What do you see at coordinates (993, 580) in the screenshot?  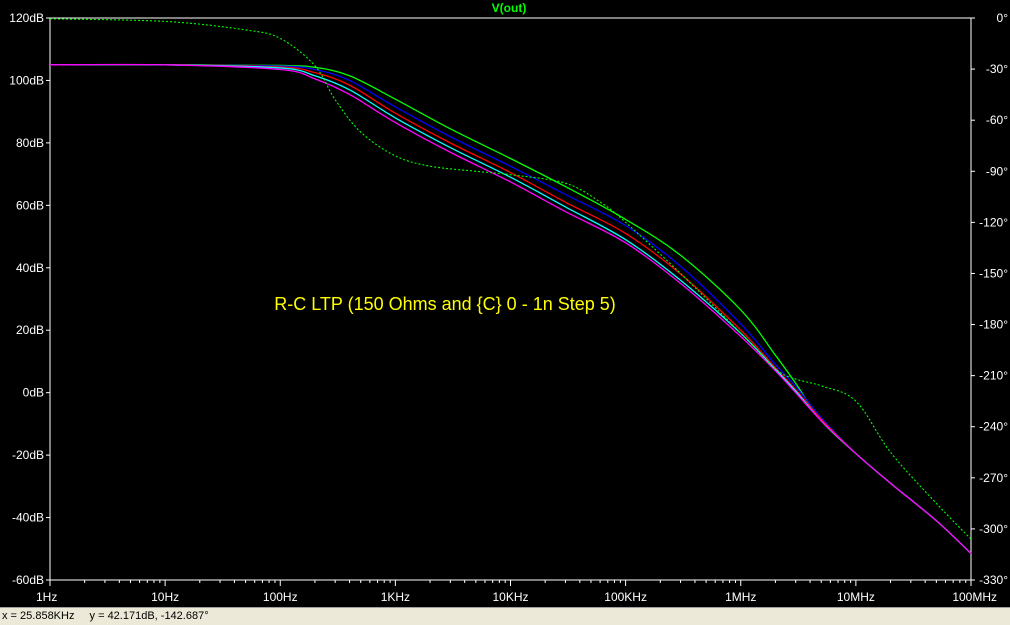 I see `y2-tick-label: -330°` at bounding box center [993, 580].